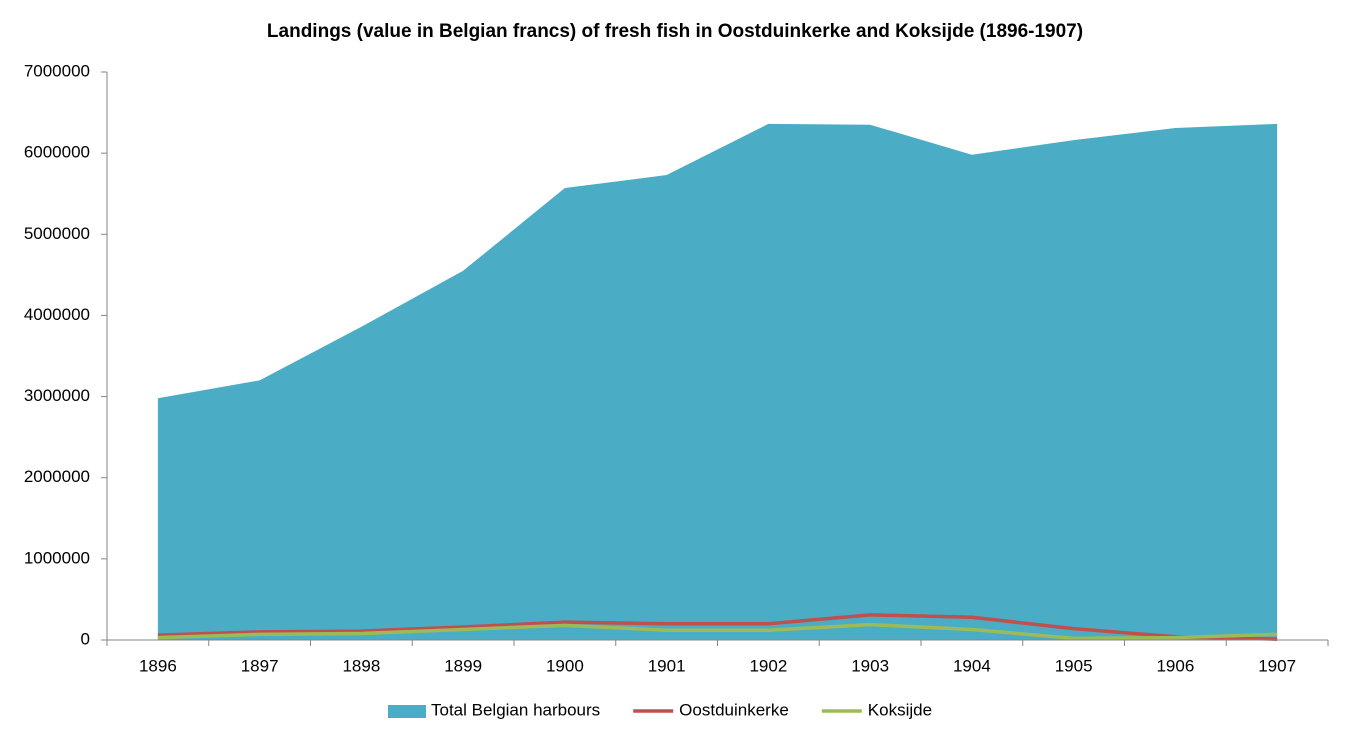 This screenshot has height=742, width=1350. I want to click on y-tick-label: 4000000, so click(57, 314).